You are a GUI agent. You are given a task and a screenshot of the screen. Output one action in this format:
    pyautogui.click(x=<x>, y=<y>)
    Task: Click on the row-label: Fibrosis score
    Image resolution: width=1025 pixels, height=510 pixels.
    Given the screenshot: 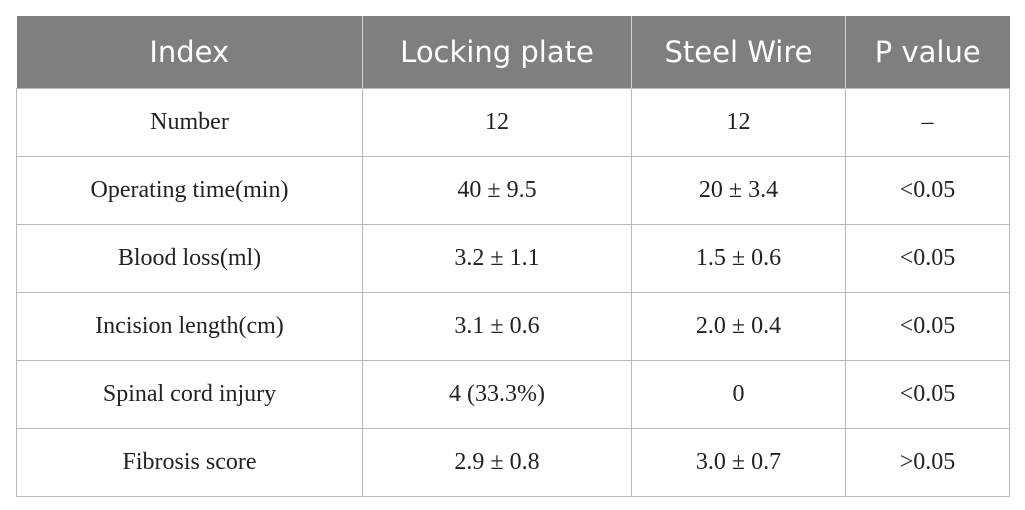 What is the action you would take?
    pyautogui.click(x=189, y=462)
    